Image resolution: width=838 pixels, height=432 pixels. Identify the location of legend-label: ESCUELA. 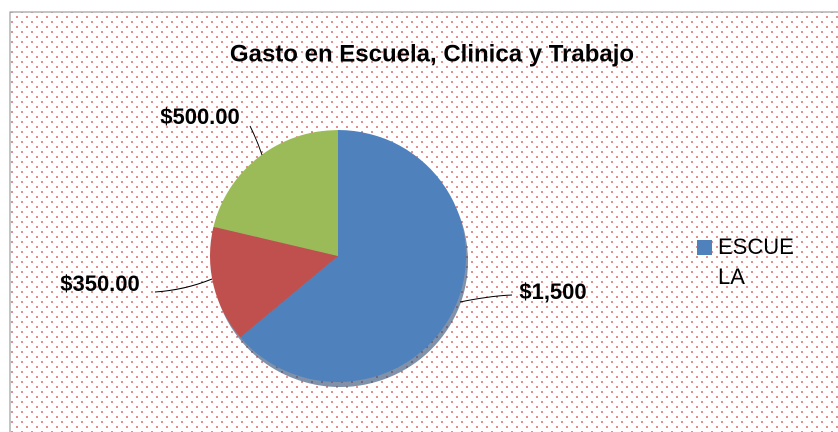
(756, 261).